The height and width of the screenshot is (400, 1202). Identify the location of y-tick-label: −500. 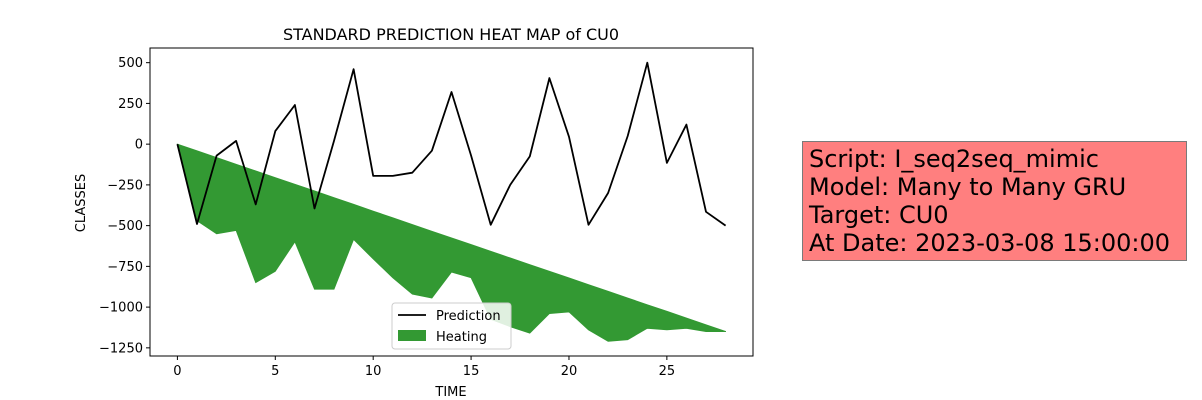
(125, 226).